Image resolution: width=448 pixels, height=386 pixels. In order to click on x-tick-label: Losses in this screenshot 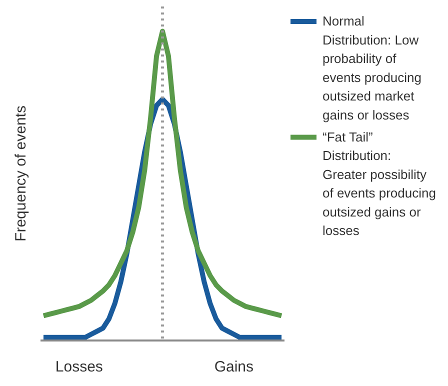, I will do `click(79, 367)`.